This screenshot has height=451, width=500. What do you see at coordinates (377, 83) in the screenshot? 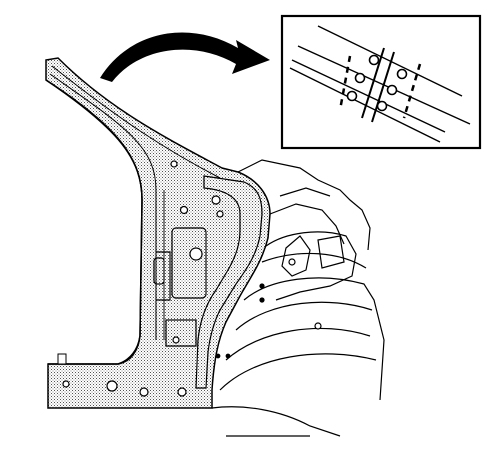
I see `weld-hole-group` at bounding box center [377, 83].